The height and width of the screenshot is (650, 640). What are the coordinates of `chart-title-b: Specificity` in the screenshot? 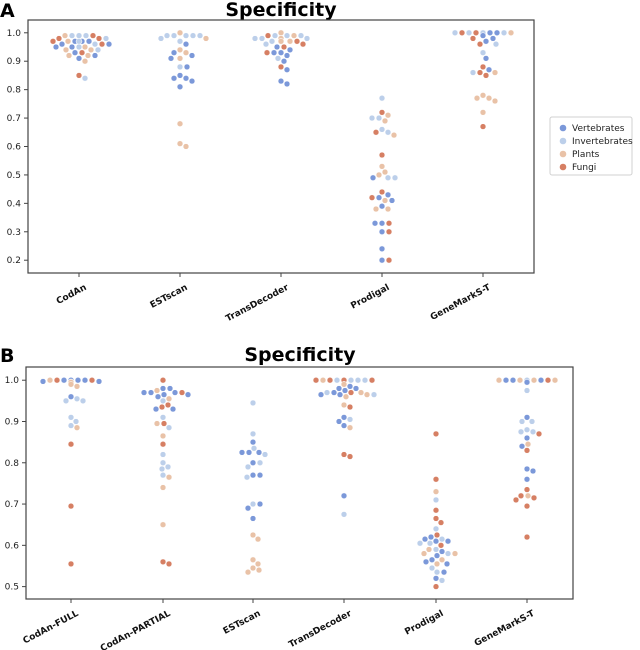 It's located at (300, 355).